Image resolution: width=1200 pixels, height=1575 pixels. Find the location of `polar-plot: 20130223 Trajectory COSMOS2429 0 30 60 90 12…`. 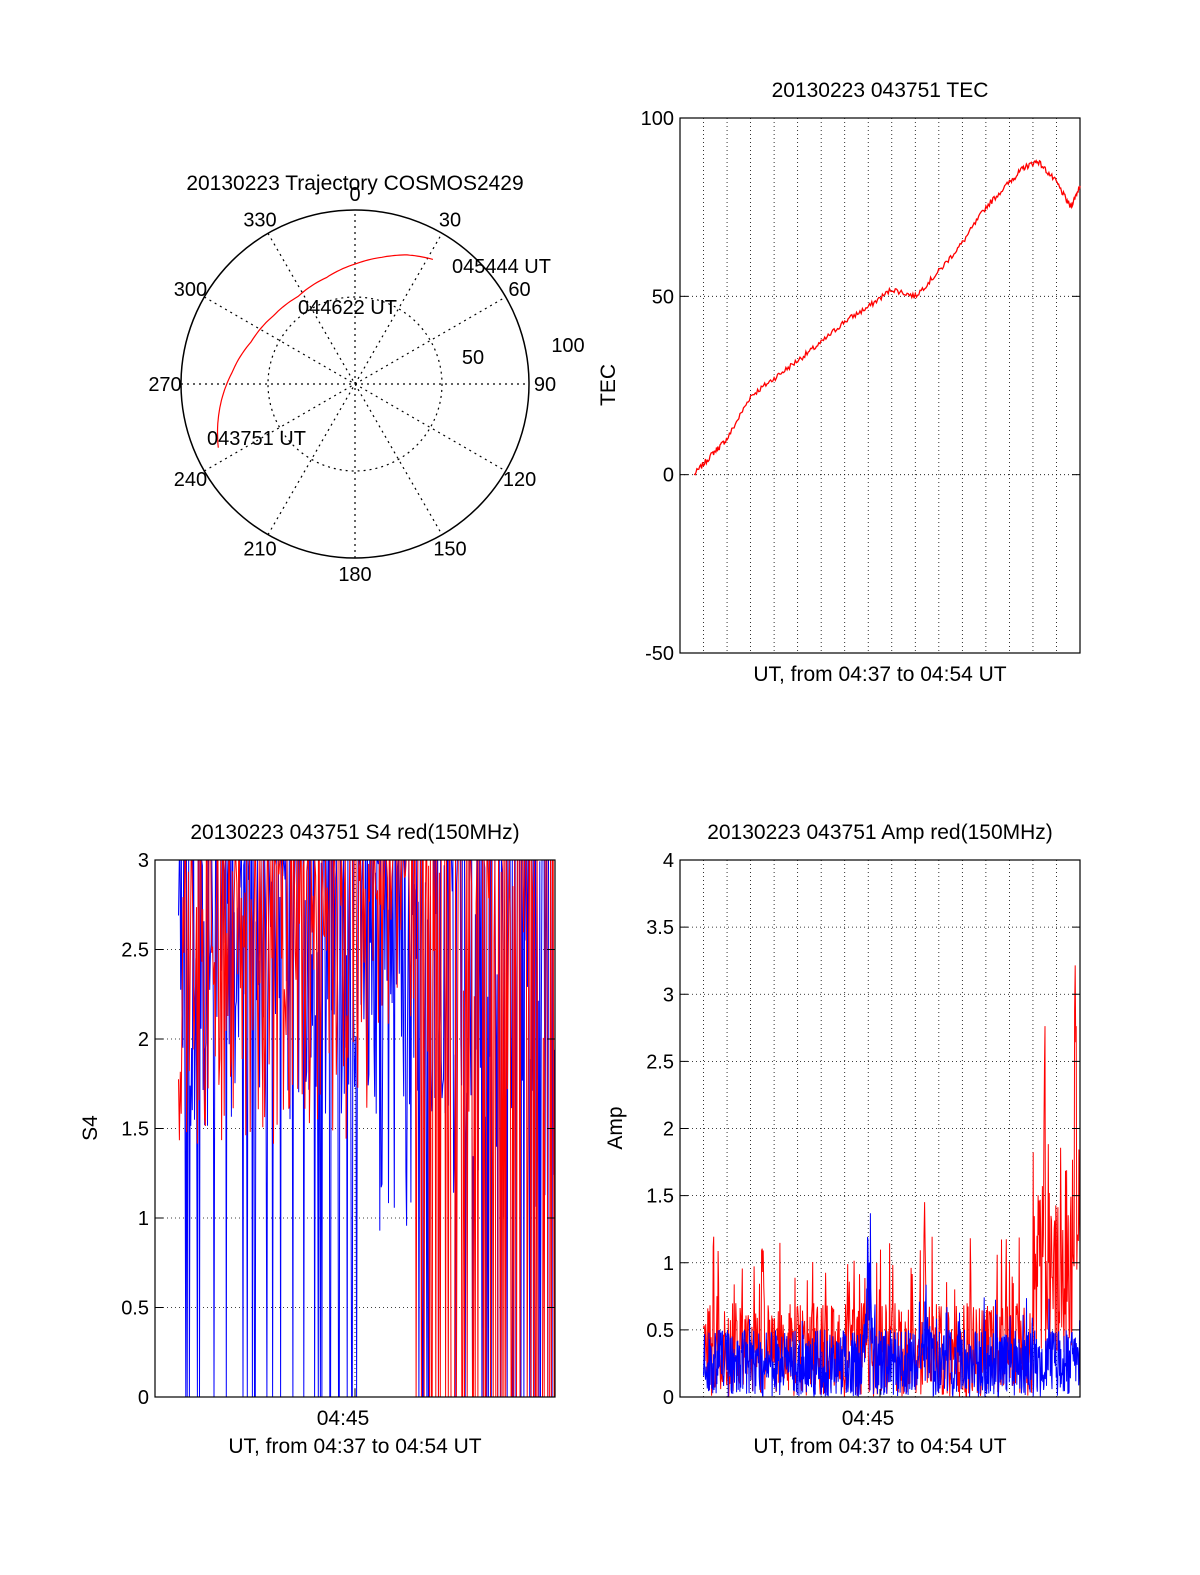

polar-plot: 20130223 Trajectory COSMOS2429 0 30 60 90 12… is located at coordinates (366, 379).